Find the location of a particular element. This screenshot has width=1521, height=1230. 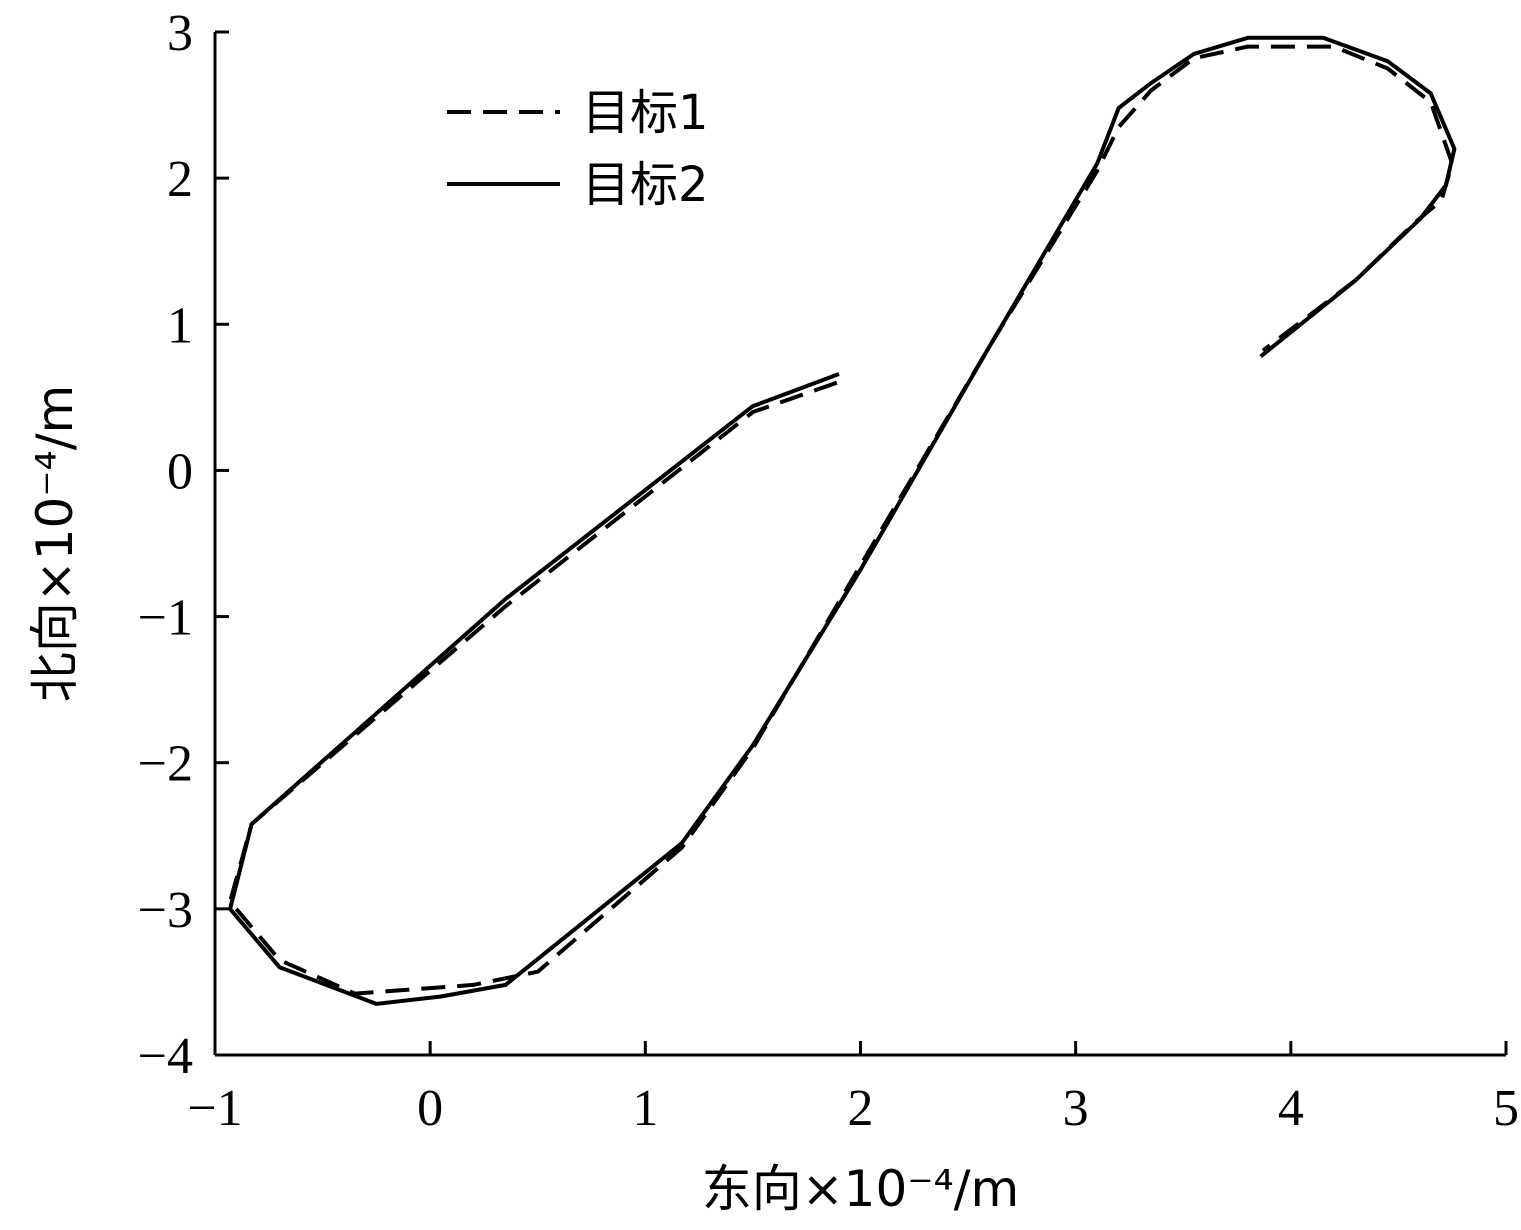

x-tick-label: −1 is located at coordinates (214, 1108).